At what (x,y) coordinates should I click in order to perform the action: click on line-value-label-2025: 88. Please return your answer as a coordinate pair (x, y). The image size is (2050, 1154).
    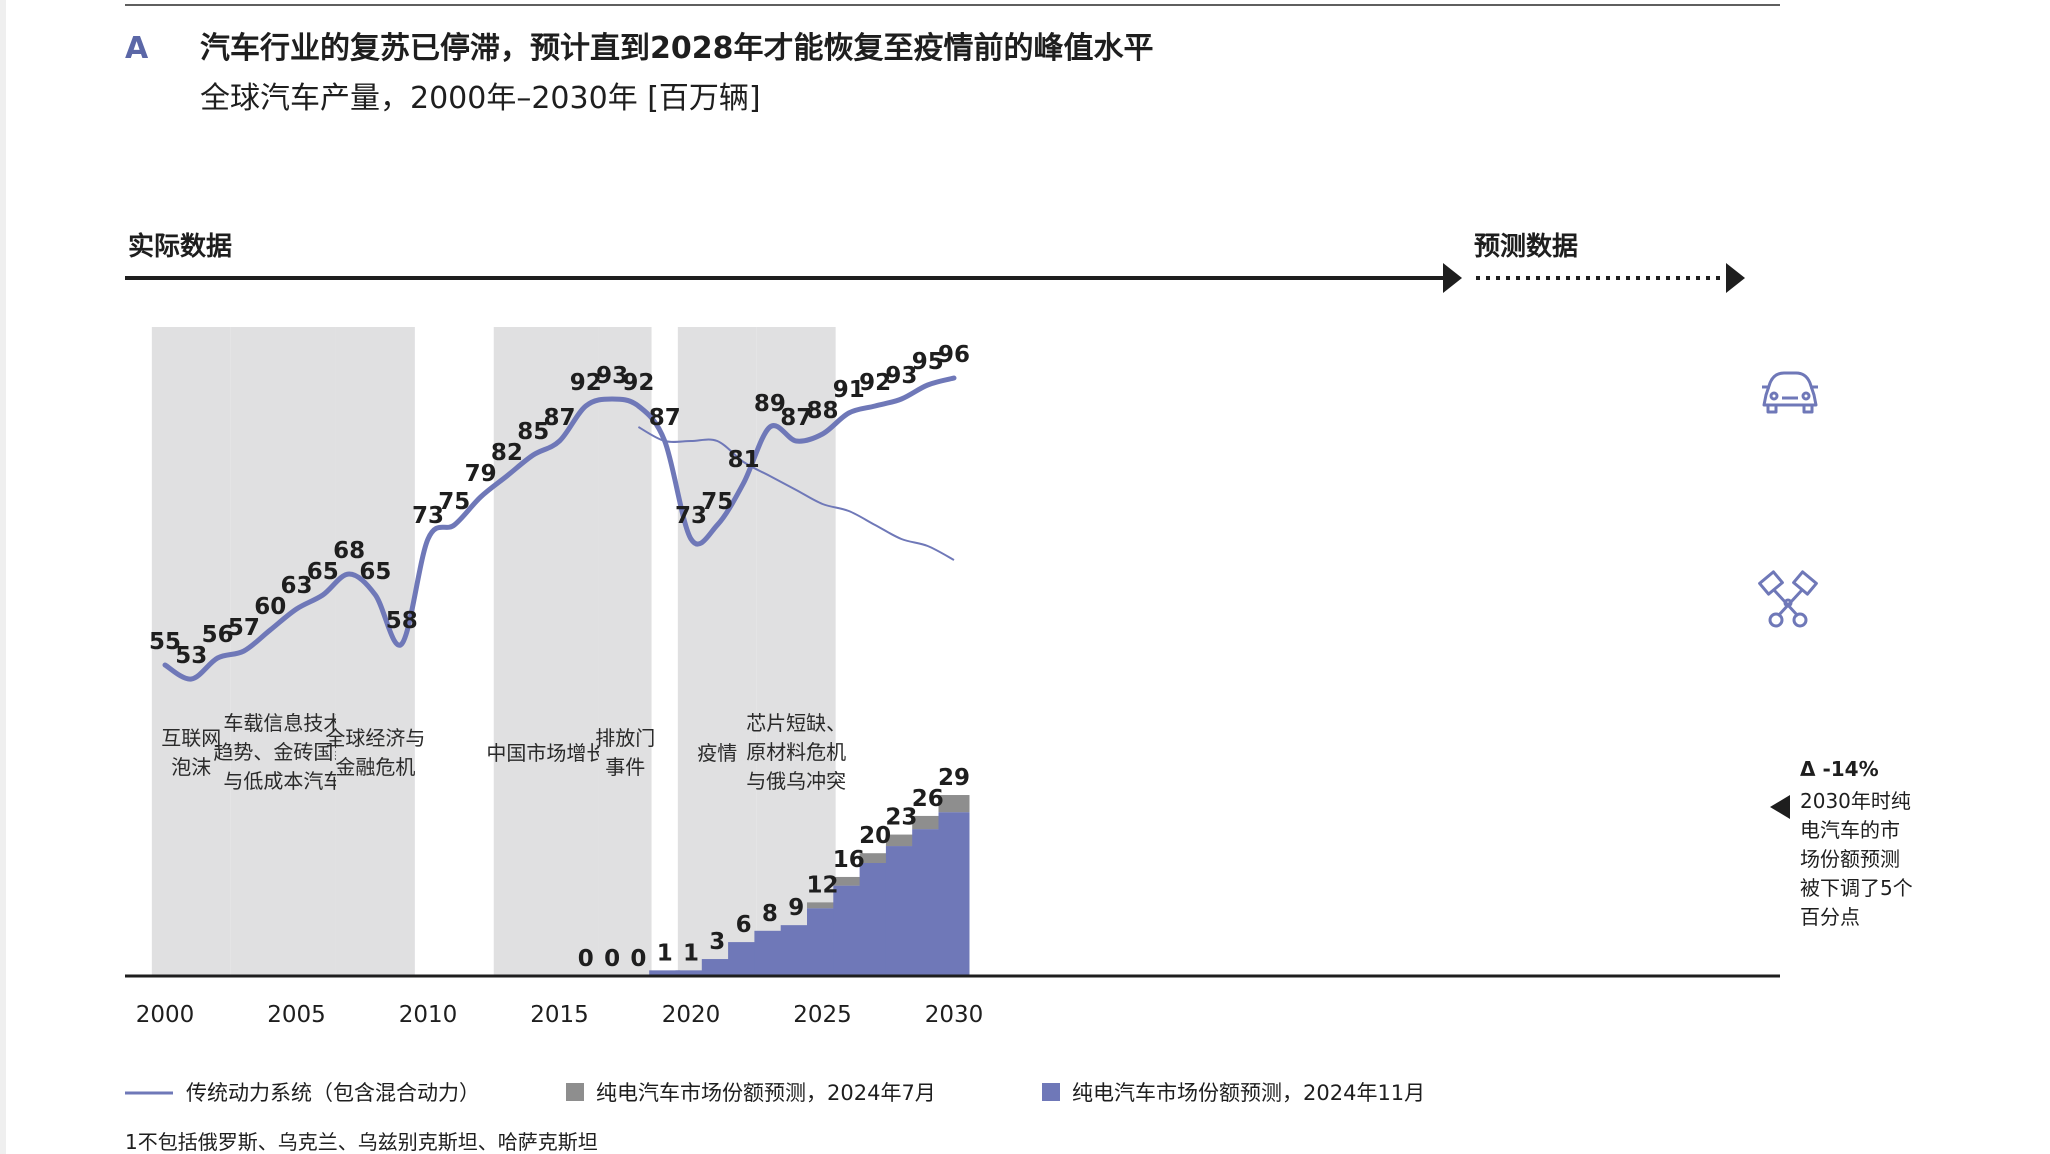
    Looking at the image, I should click on (822, 411).